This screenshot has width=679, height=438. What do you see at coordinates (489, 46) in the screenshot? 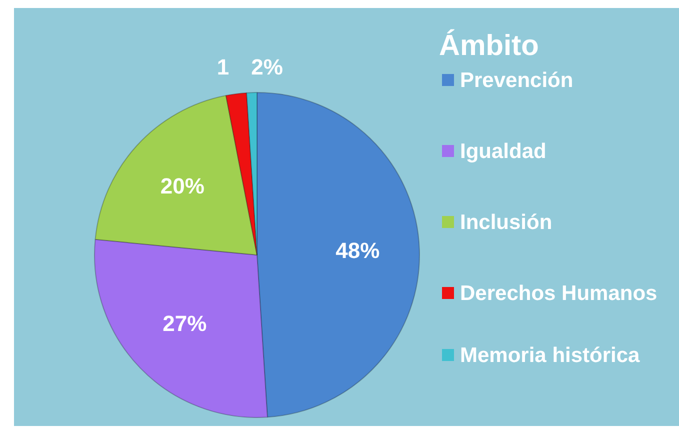
I see `legend-title: Ámbito` at bounding box center [489, 46].